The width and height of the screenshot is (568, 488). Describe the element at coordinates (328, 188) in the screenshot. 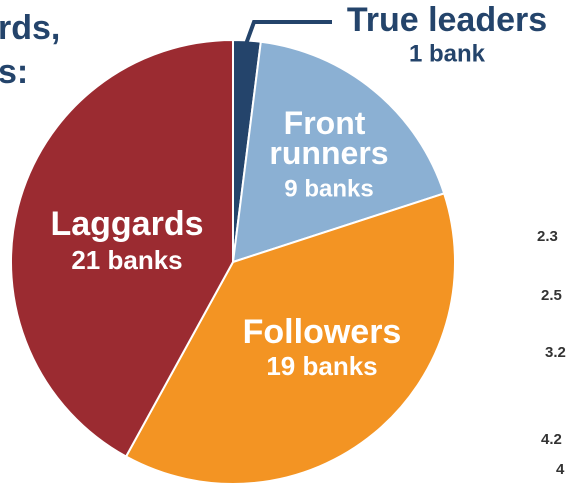

I see `value-label: 9 banks` at that location.